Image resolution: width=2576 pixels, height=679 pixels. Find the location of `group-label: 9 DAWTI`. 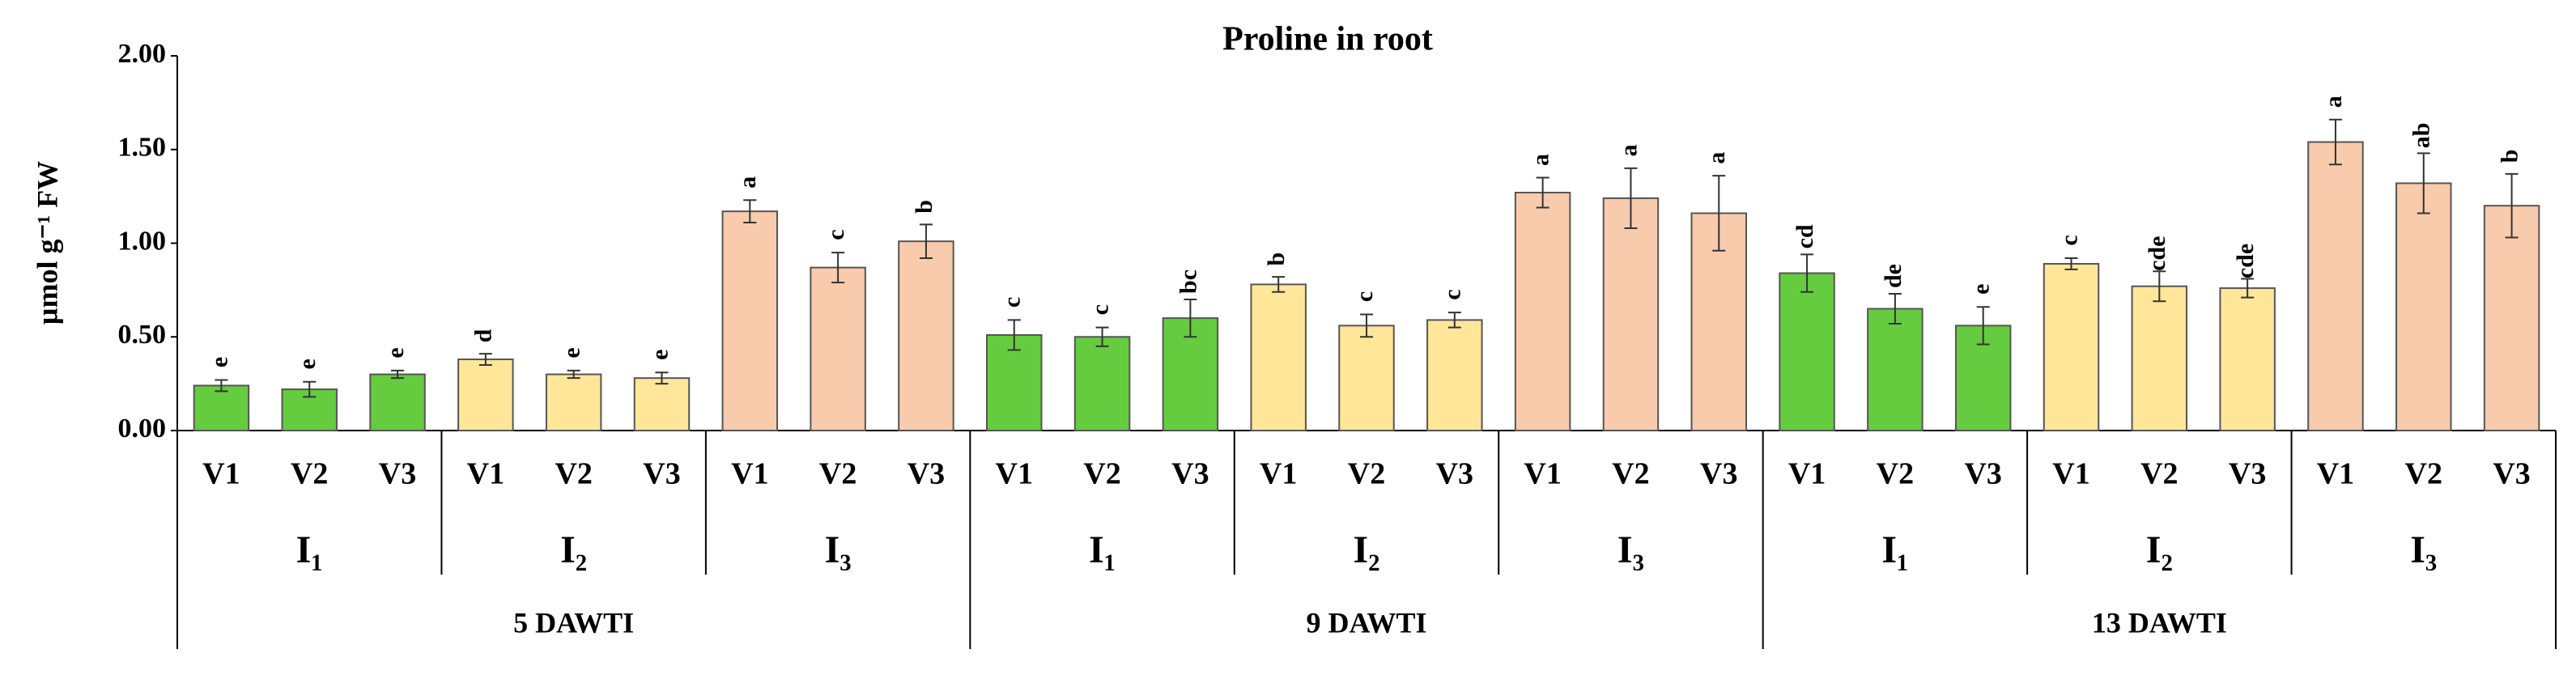

group-label: 9 DAWTI is located at coordinates (1366, 622).